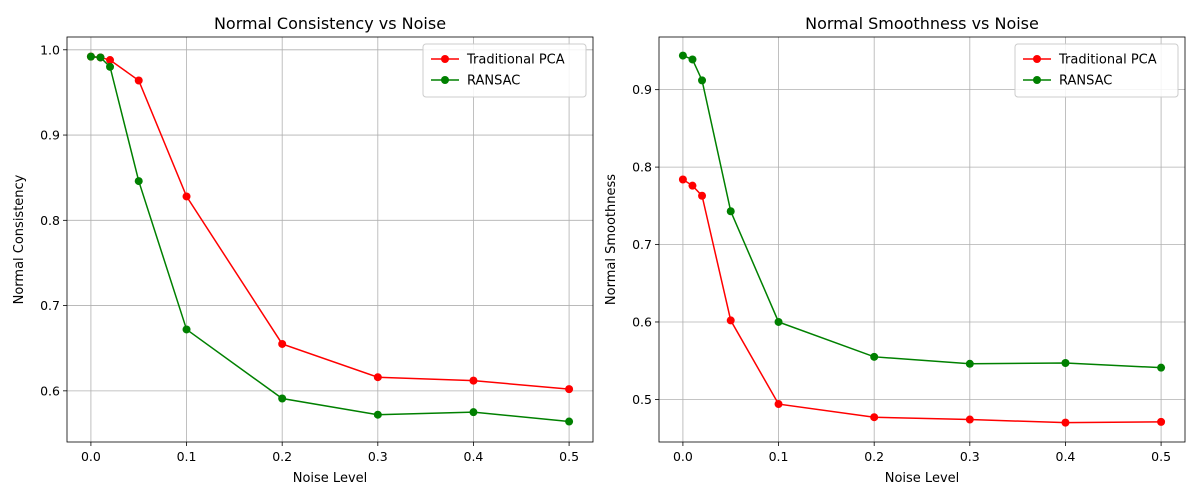  What do you see at coordinates (922, 23) in the screenshot?
I see `chart-title: Normal Smoothness vs Noise` at bounding box center [922, 23].